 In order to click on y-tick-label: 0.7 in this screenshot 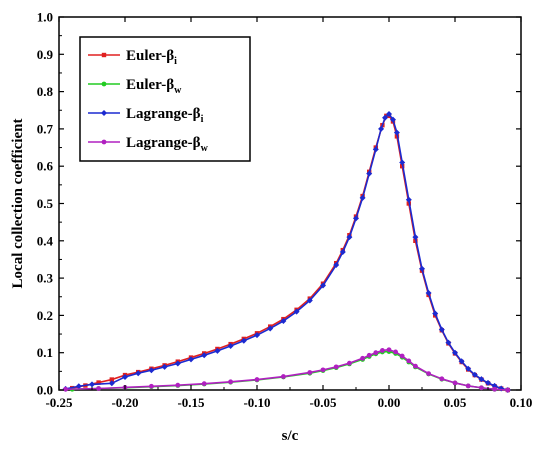, I will do `click(45, 128)`.